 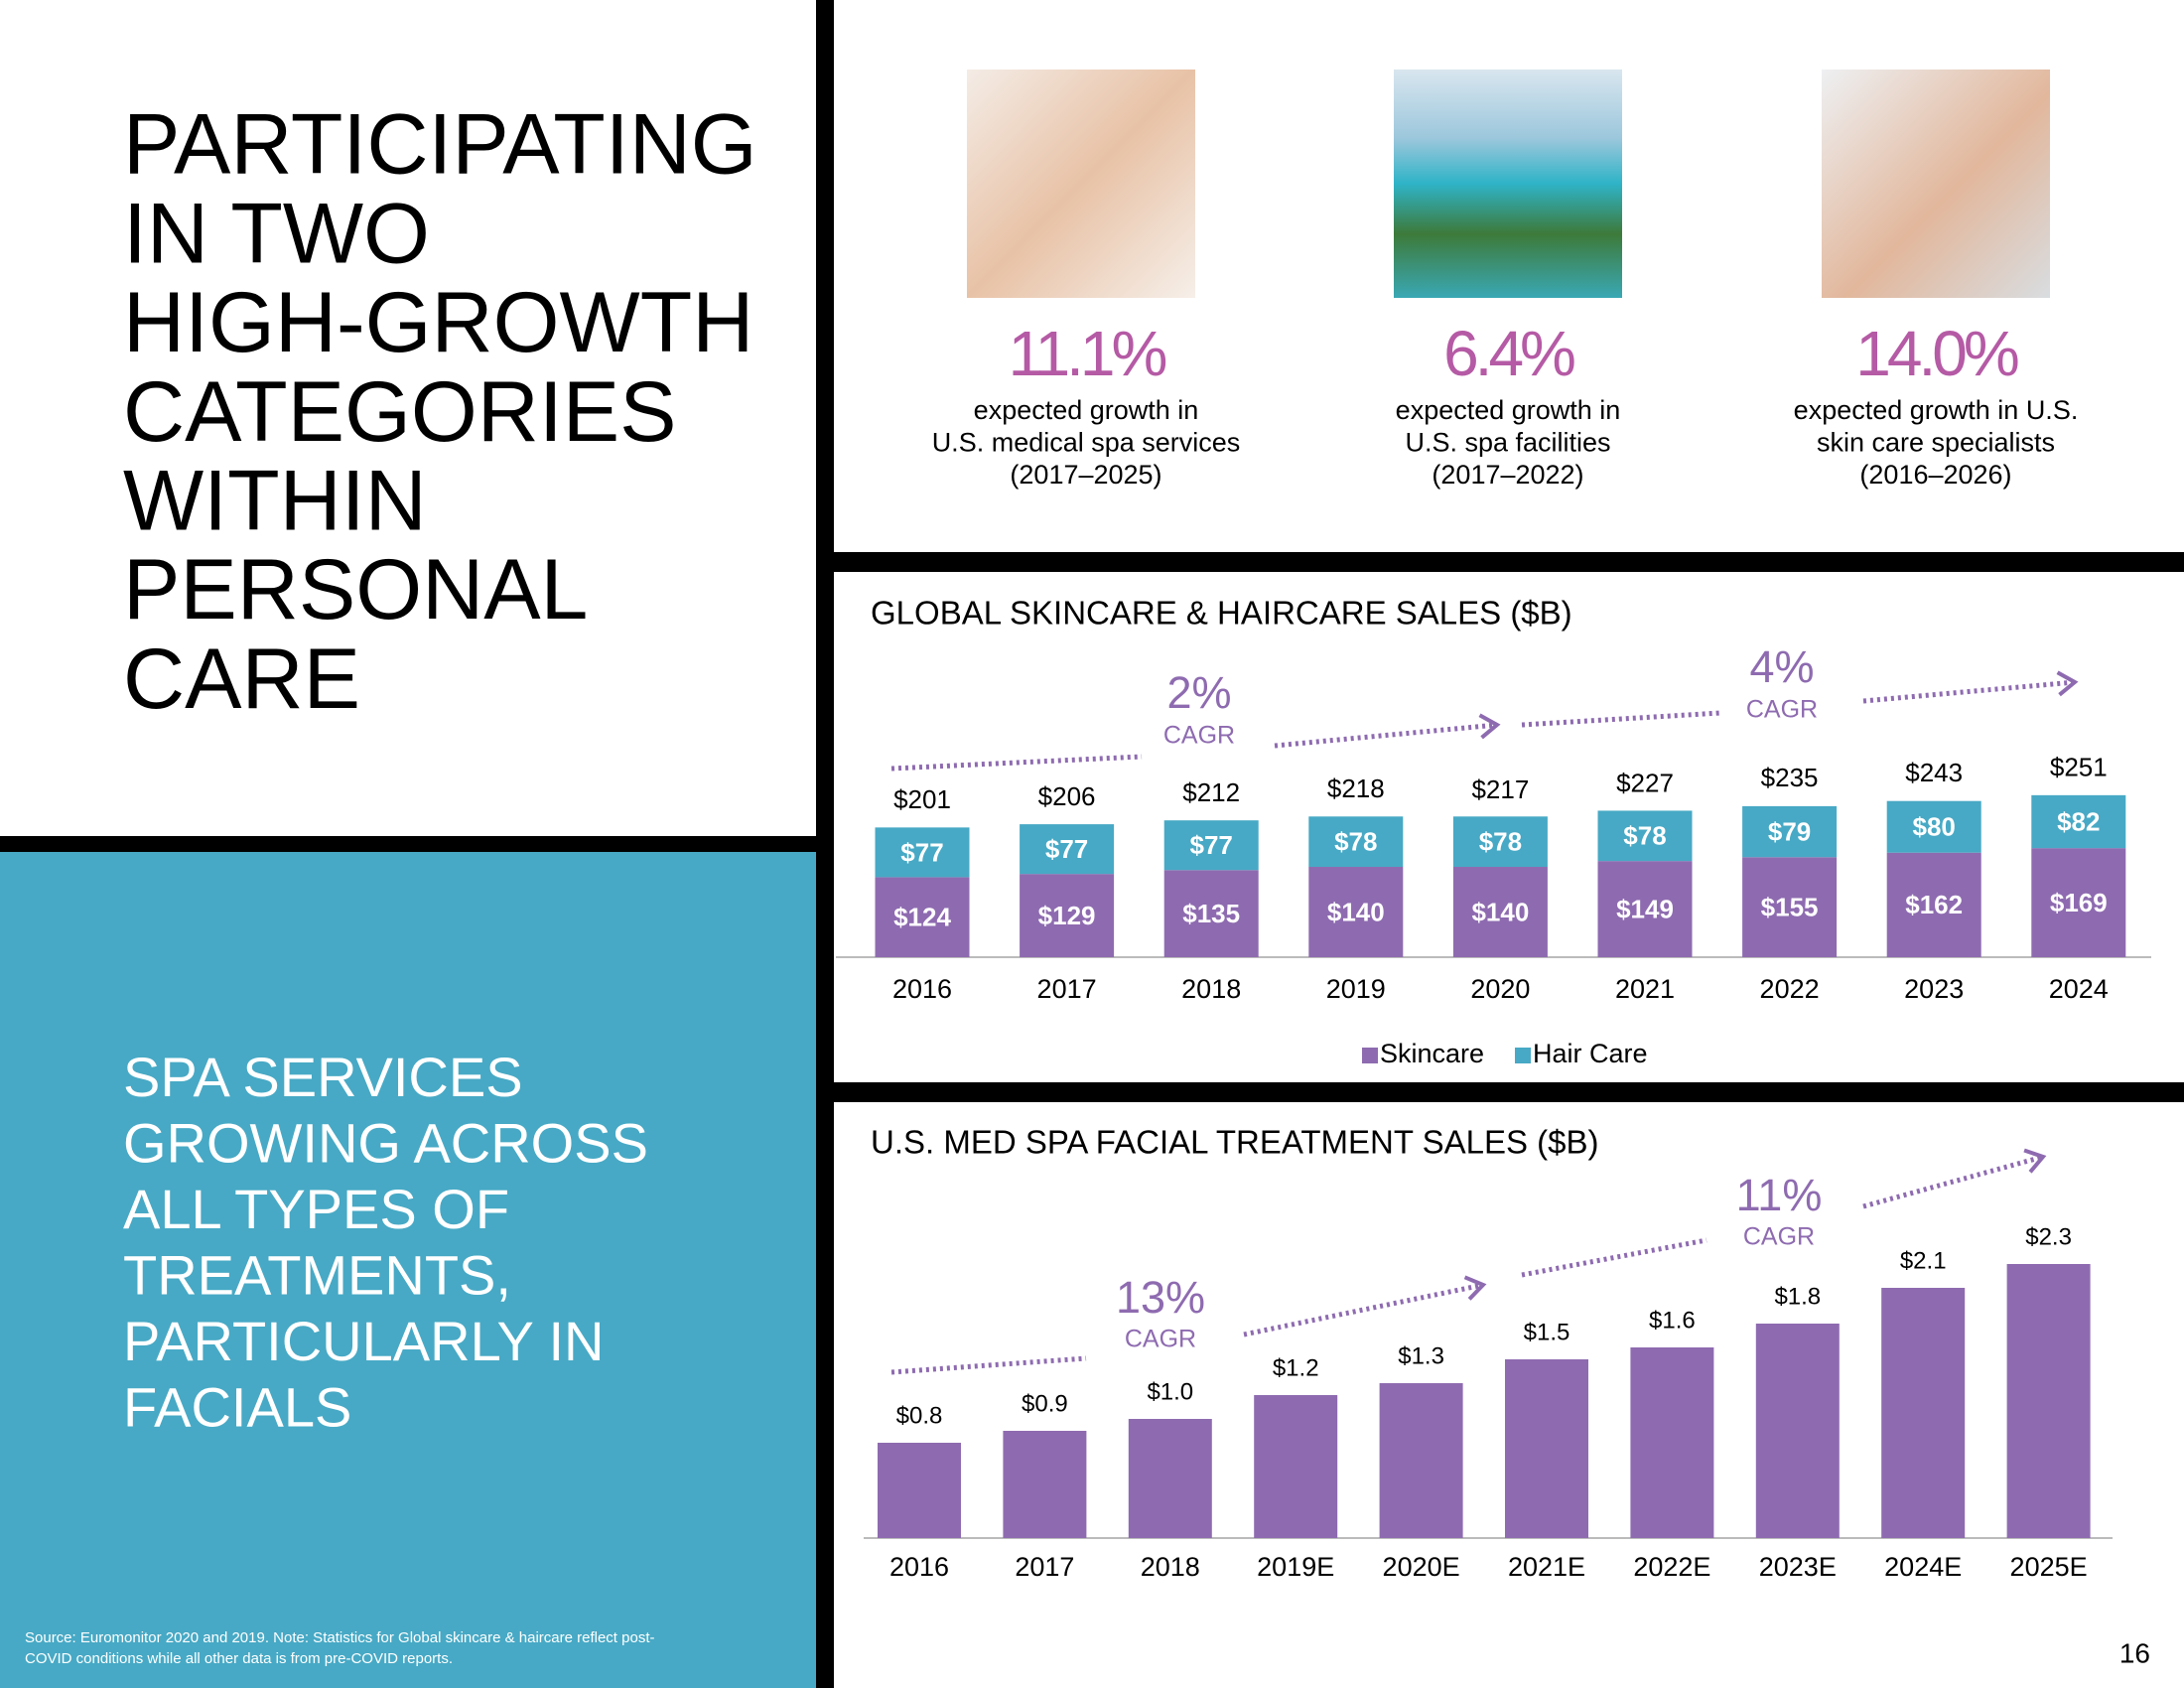 I want to click on value-label: $155, so click(x=1790, y=907).